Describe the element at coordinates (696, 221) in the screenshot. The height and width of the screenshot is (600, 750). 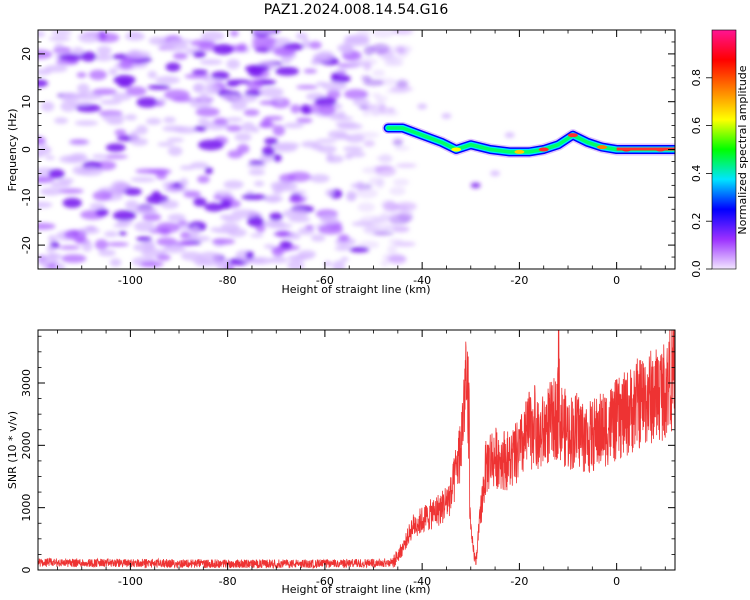
I see `colorbar-tick-label: 0.2` at that location.